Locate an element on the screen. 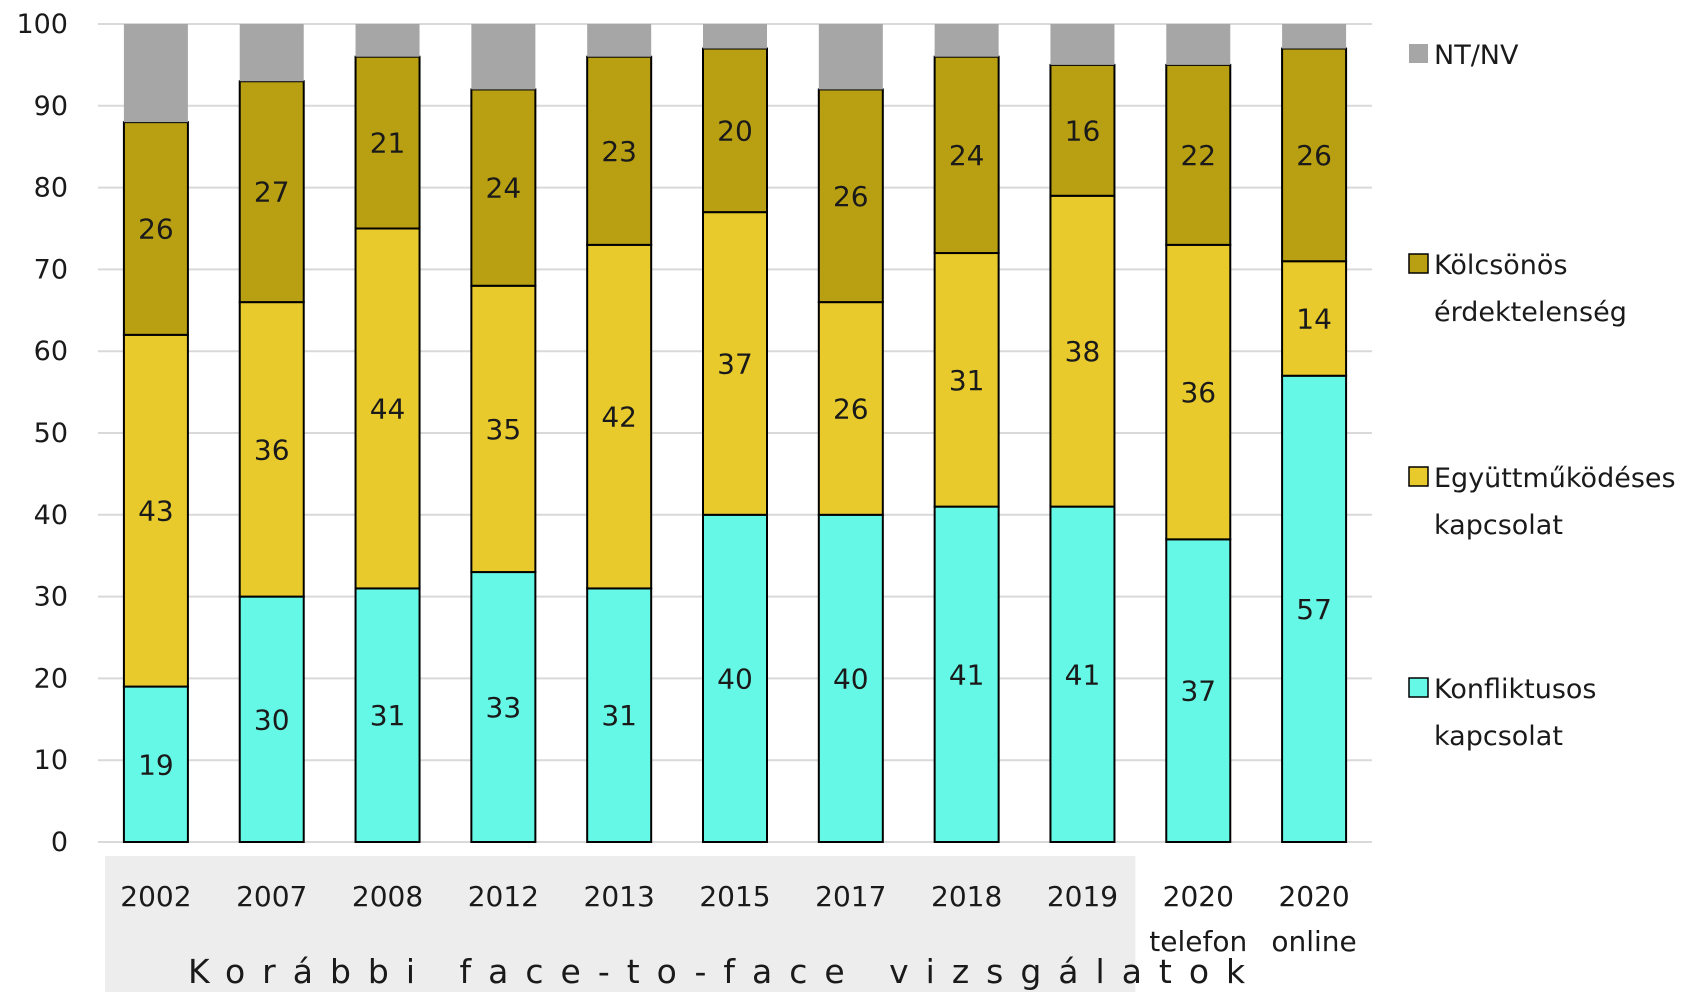  data-label: 27 is located at coordinates (272, 192).